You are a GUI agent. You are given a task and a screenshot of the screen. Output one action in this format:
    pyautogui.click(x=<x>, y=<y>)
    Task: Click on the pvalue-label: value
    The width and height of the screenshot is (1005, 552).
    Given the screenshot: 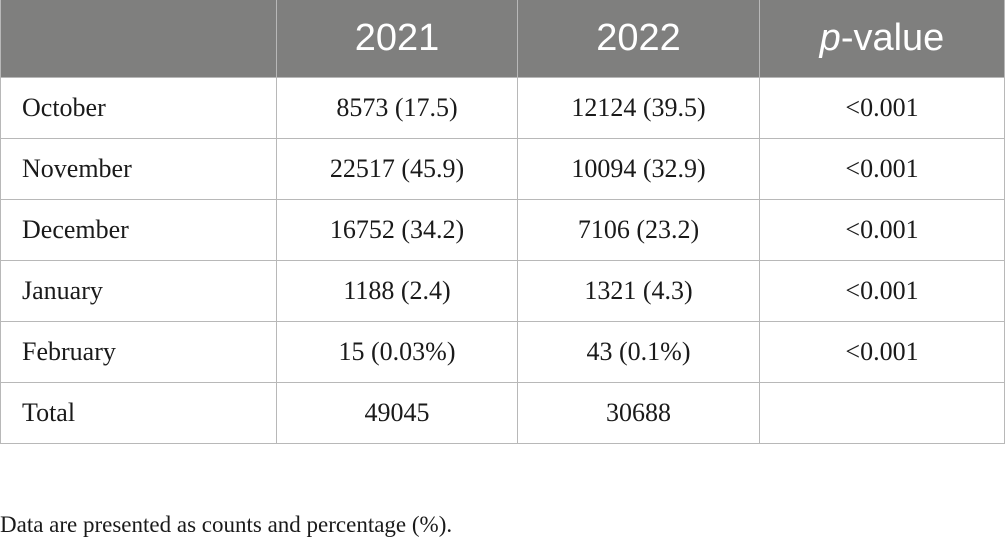 What is the action you would take?
    pyautogui.click(x=899, y=38)
    